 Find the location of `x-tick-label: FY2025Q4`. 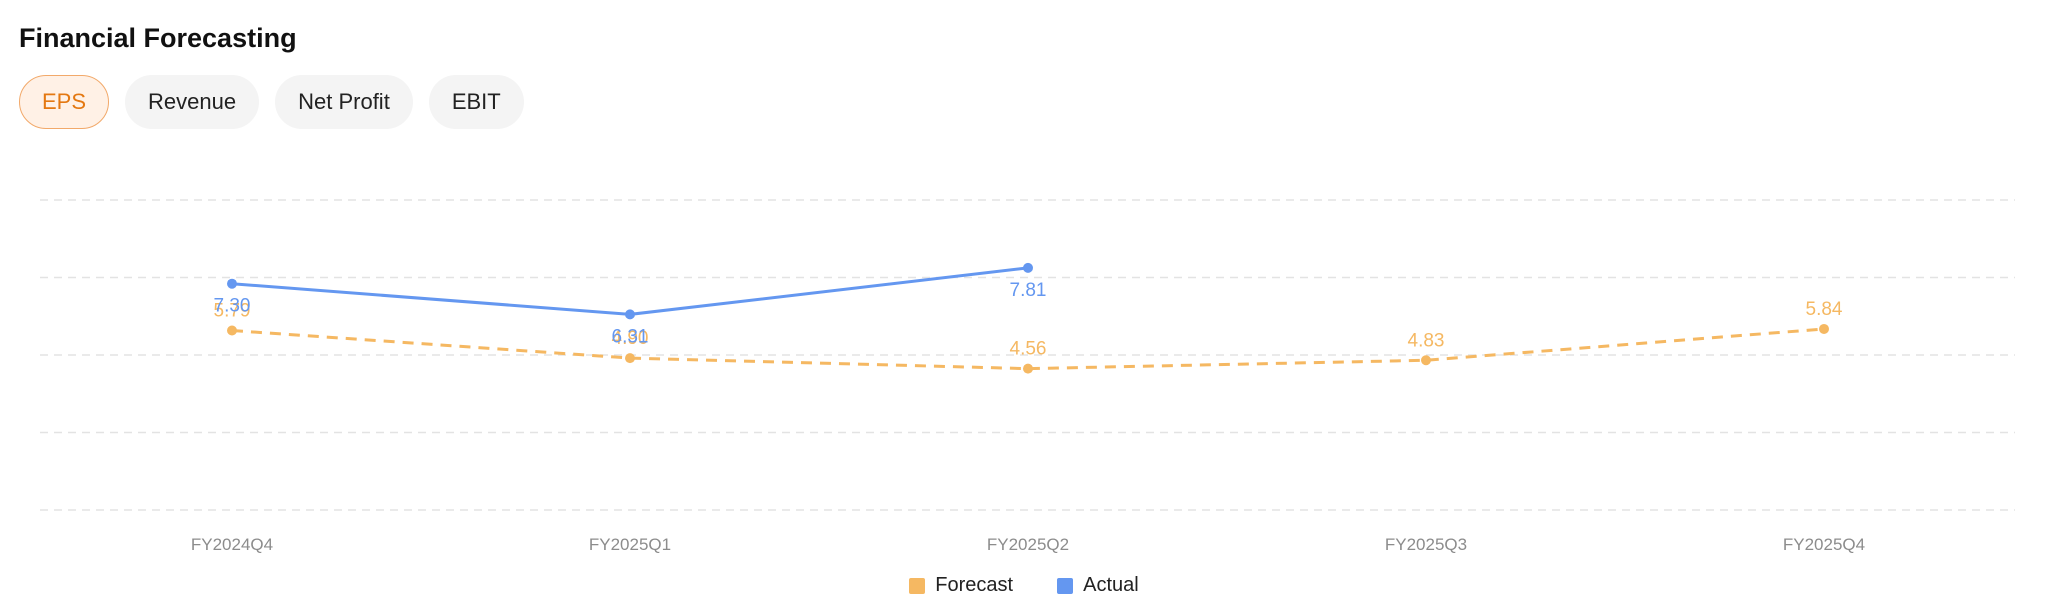

x-tick-label: FY2025Q4 is located at coordinates (1824, 544).